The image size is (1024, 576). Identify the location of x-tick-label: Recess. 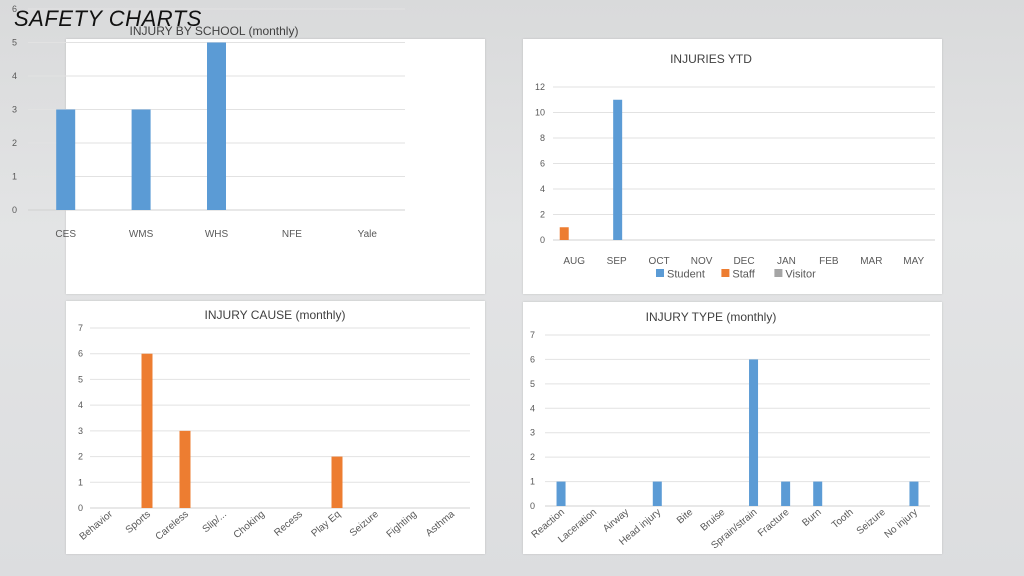
(288, 524).